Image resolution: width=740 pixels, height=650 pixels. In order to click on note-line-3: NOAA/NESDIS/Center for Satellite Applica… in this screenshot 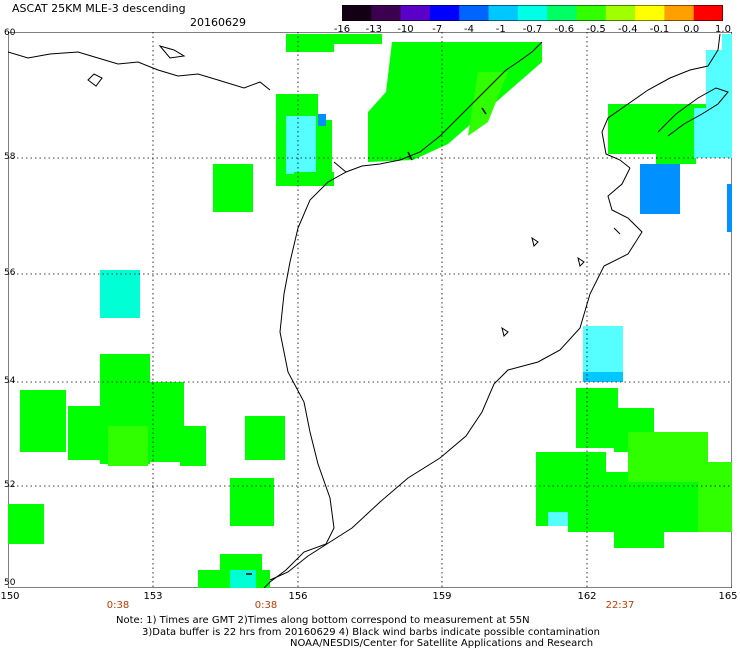, I will do `click(442, 643)`.